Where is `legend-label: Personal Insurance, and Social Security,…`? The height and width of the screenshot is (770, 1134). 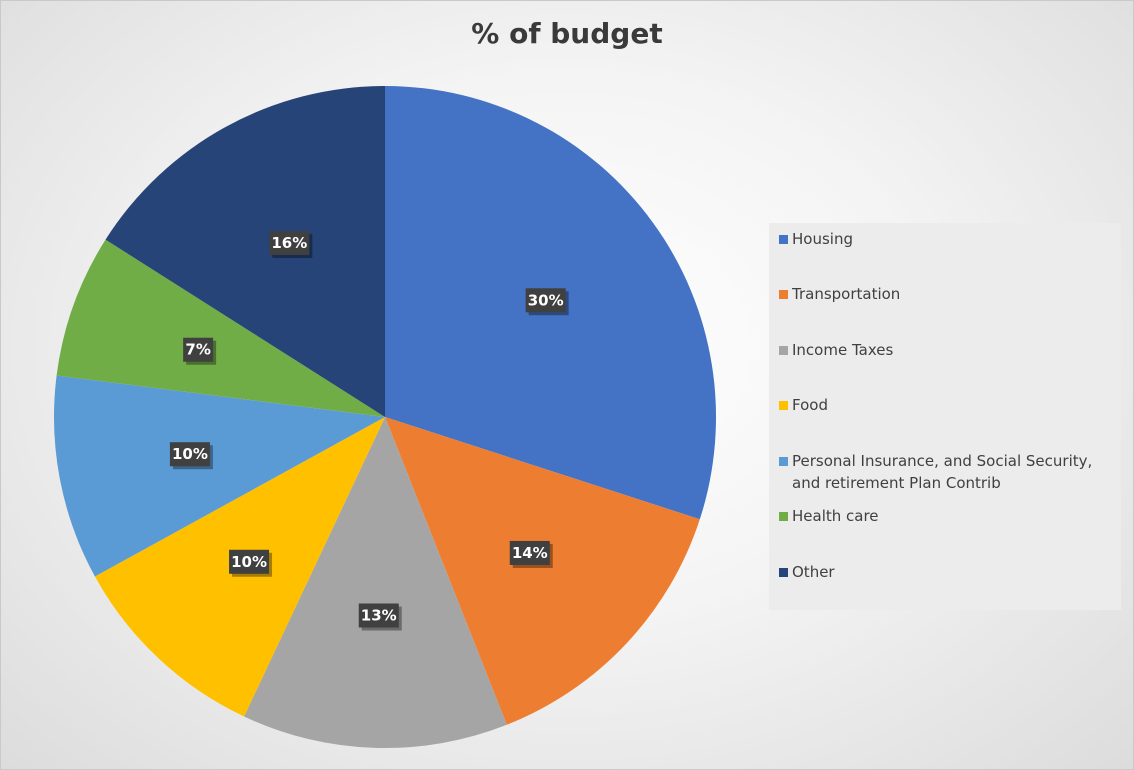
legend-label: Personal Insurance, and Social Security,… is located at coordinates (942, 472).